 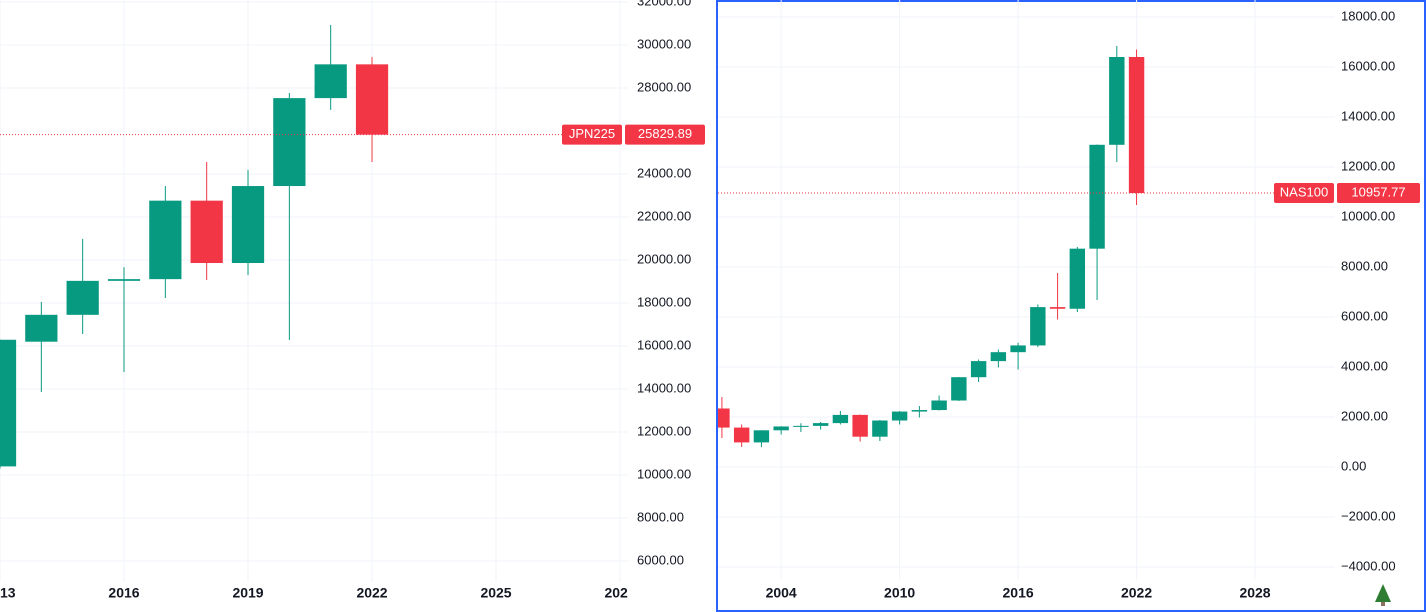 I want to click on price-label: 10957.77, so click(x=1378, y=191).